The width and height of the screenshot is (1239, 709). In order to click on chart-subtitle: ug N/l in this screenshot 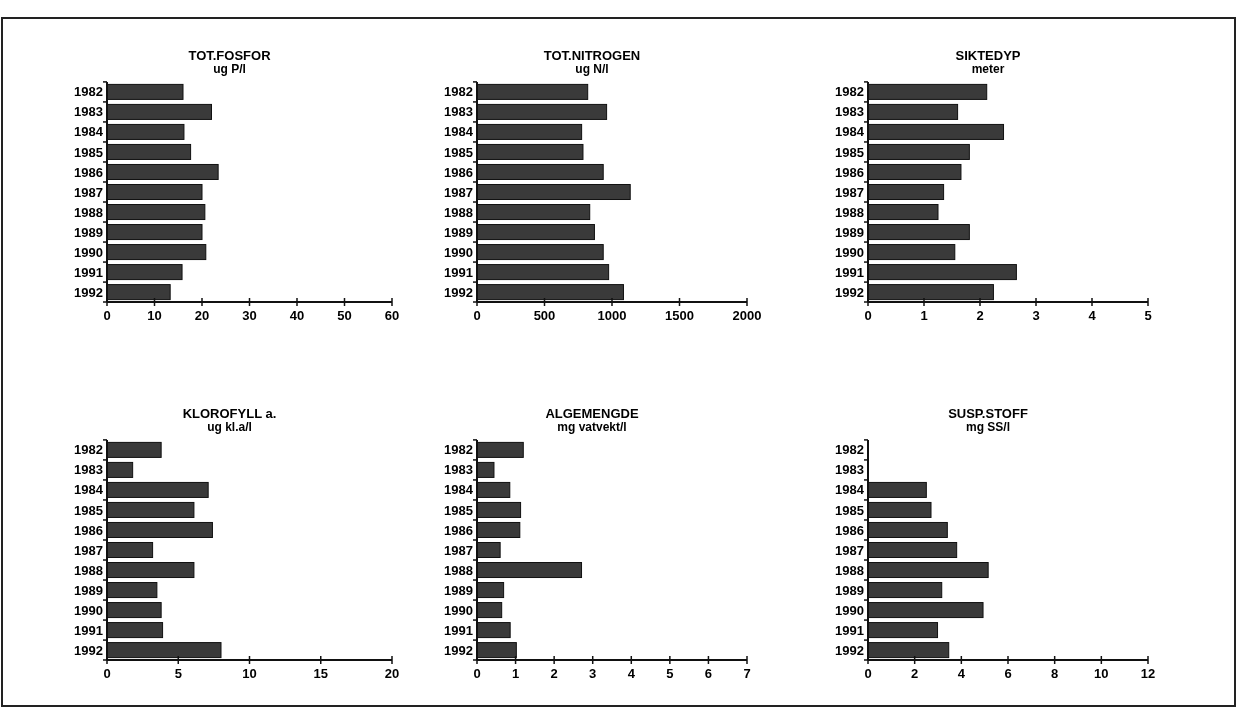, I will do `click(592, 69)`.